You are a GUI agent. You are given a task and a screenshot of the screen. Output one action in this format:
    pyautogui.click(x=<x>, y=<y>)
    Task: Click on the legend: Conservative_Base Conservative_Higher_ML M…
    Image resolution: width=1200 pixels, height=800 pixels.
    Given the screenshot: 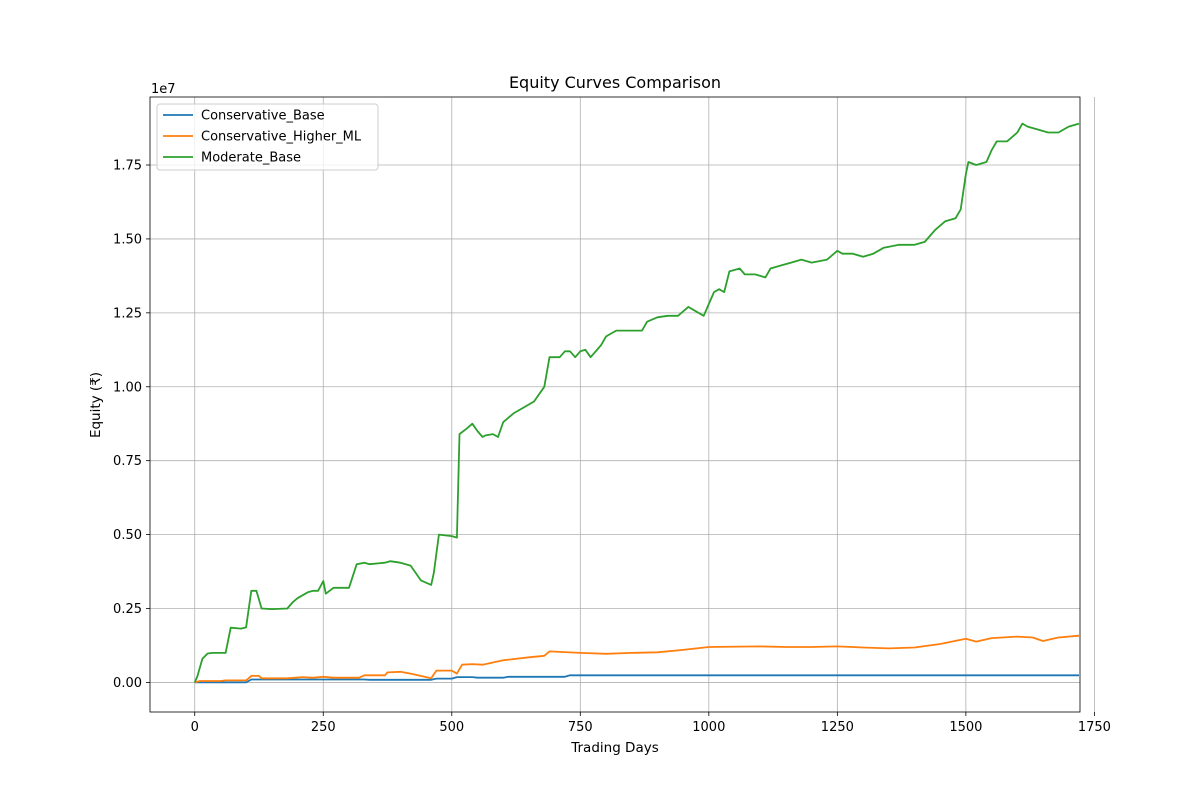 What is the action you would take?
    pyautogui.click(x=267, y=137)
    